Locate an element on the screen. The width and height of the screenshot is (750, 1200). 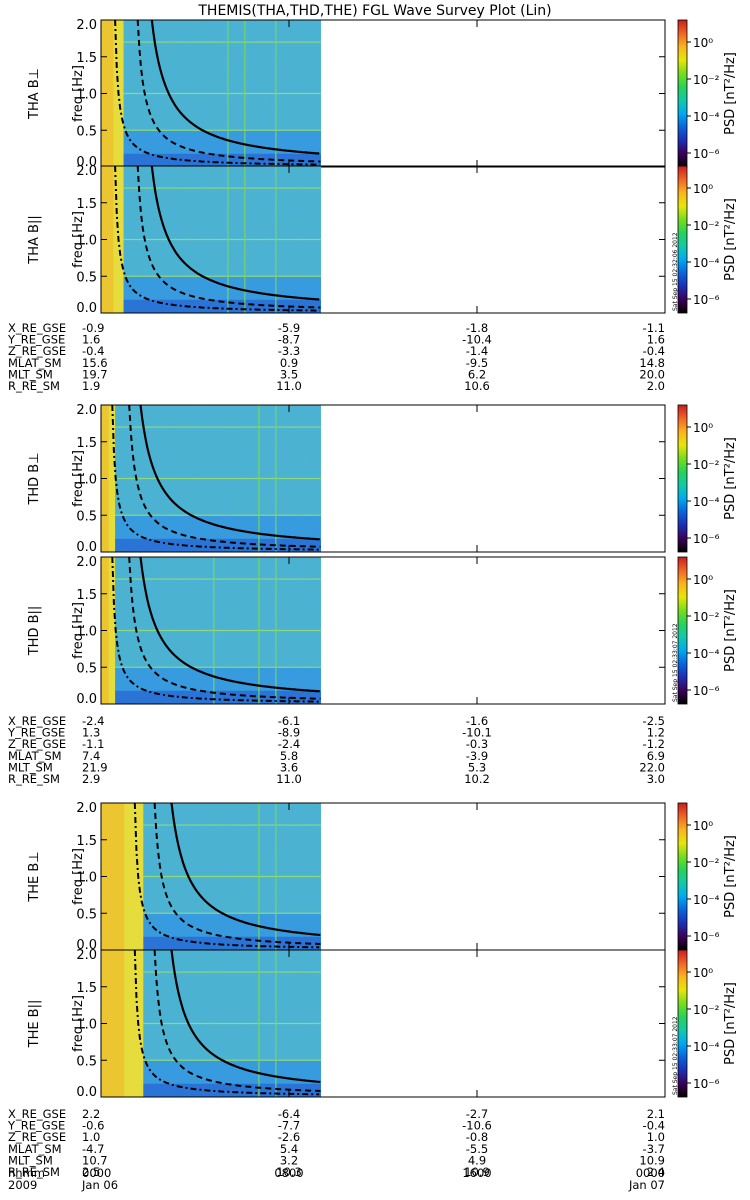
ephemeris-value: 14.8 is located at coordinates (652, 363).